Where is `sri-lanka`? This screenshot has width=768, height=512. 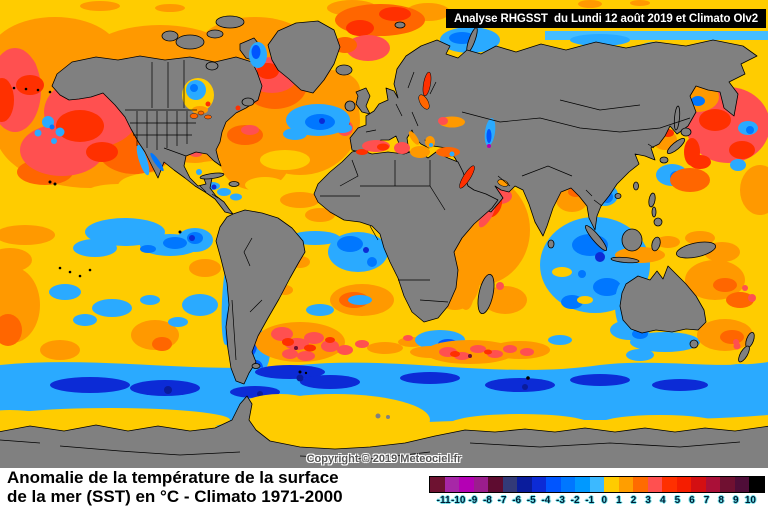
sri-lanka is located at coordinates (551, 244).